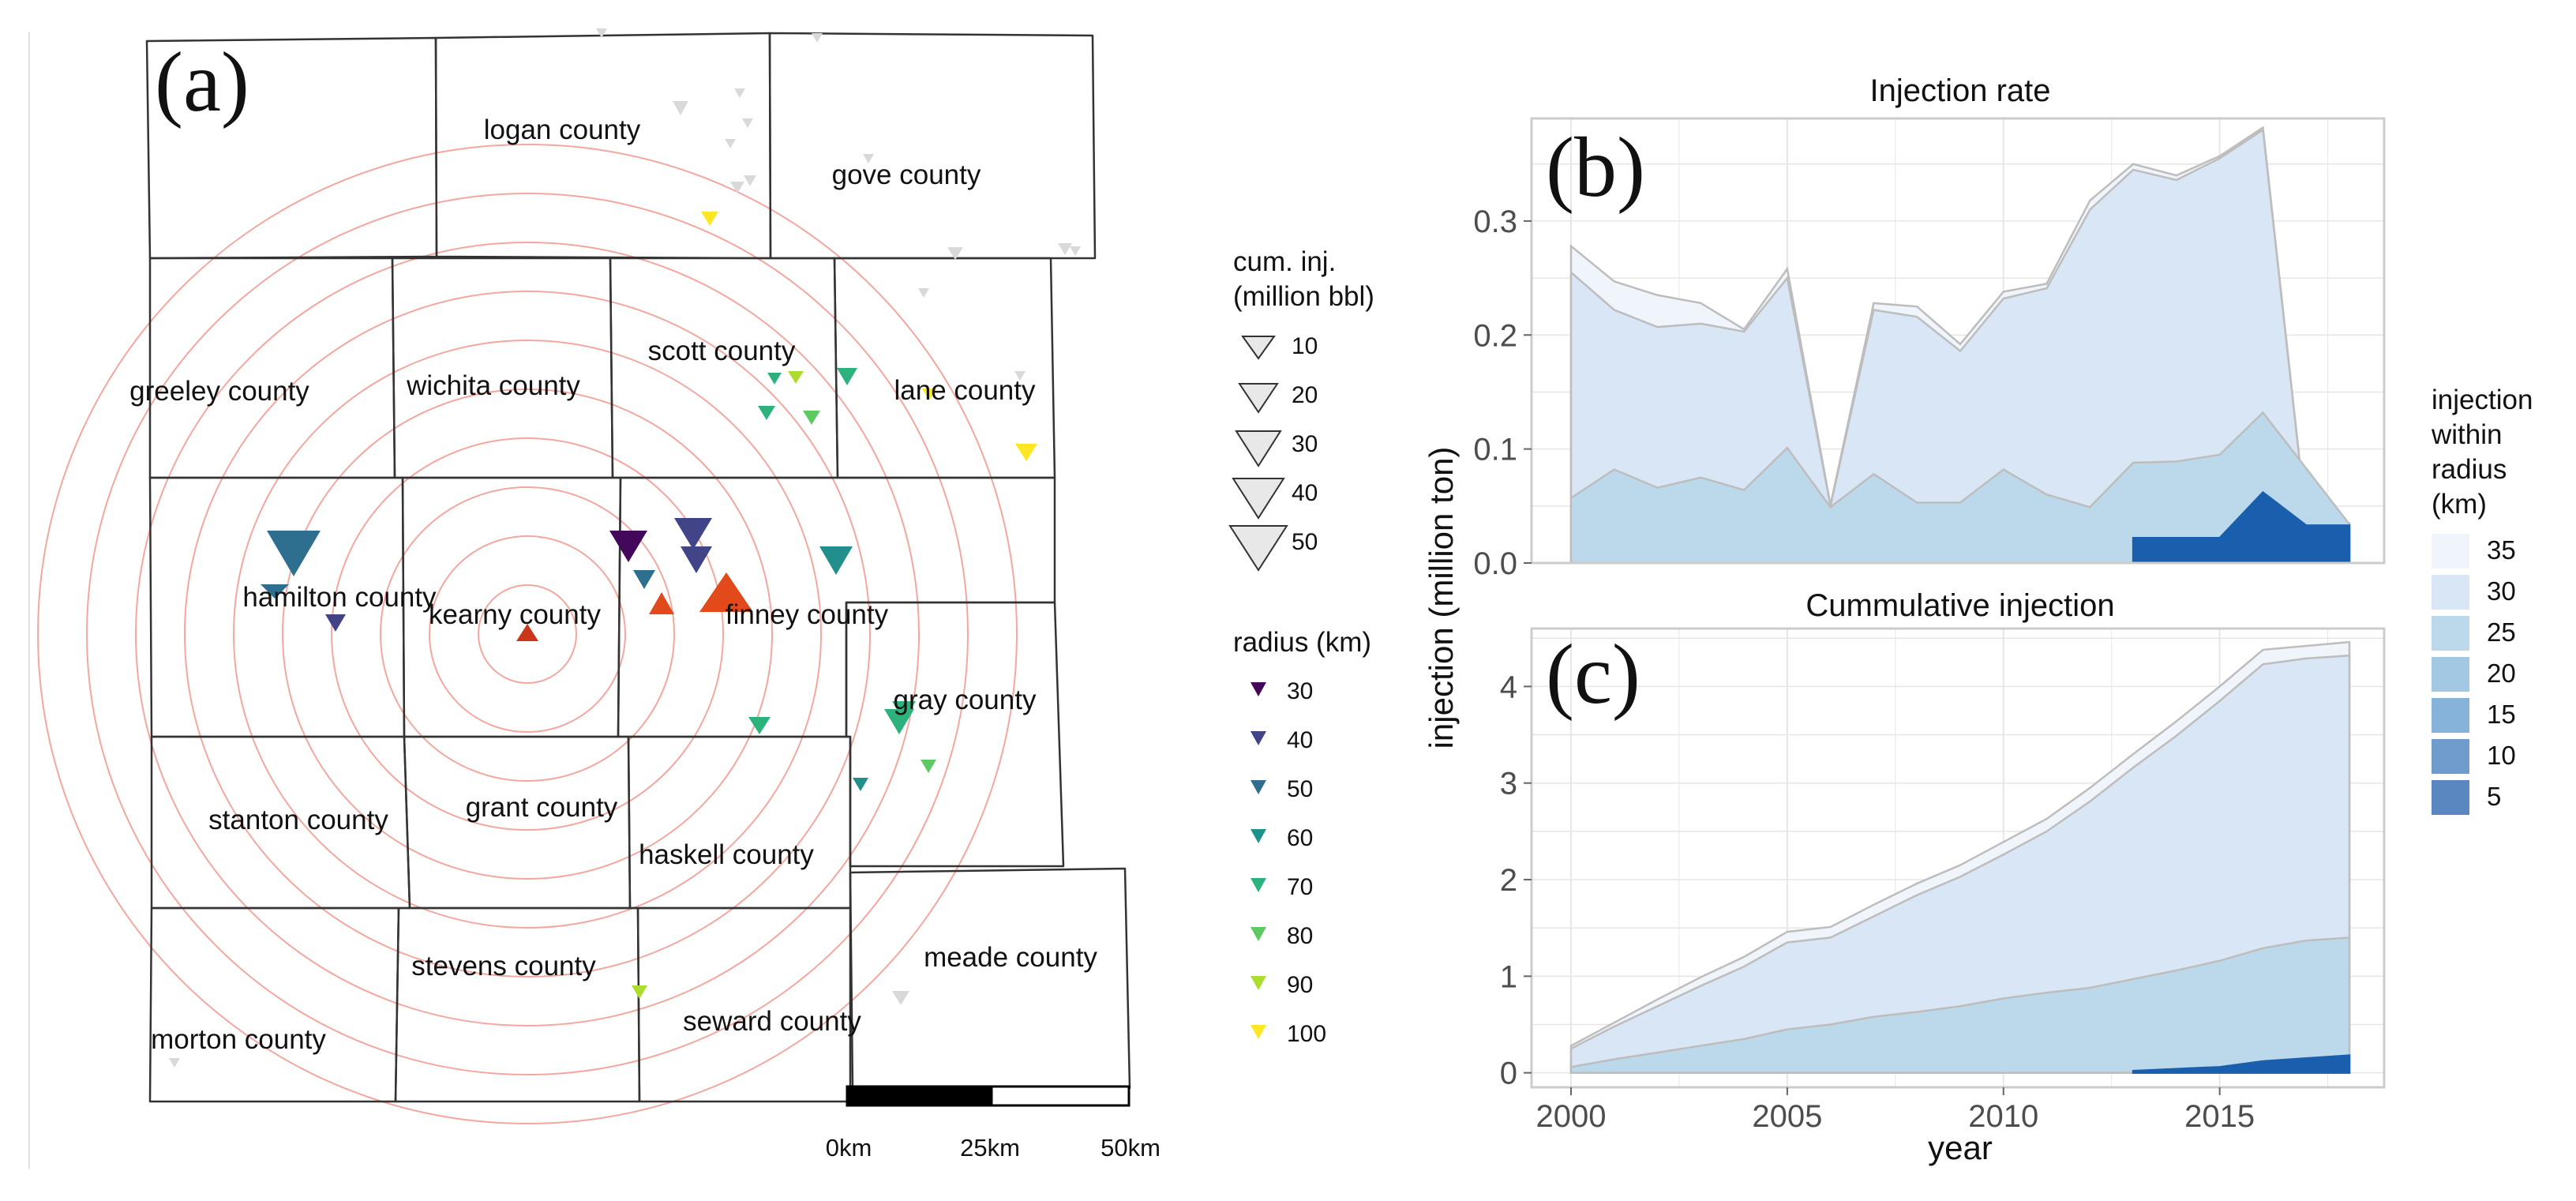 The height and width of the screenshot is (1201, 2576). I want to click on county-outline-greeley, so click(272, 368).